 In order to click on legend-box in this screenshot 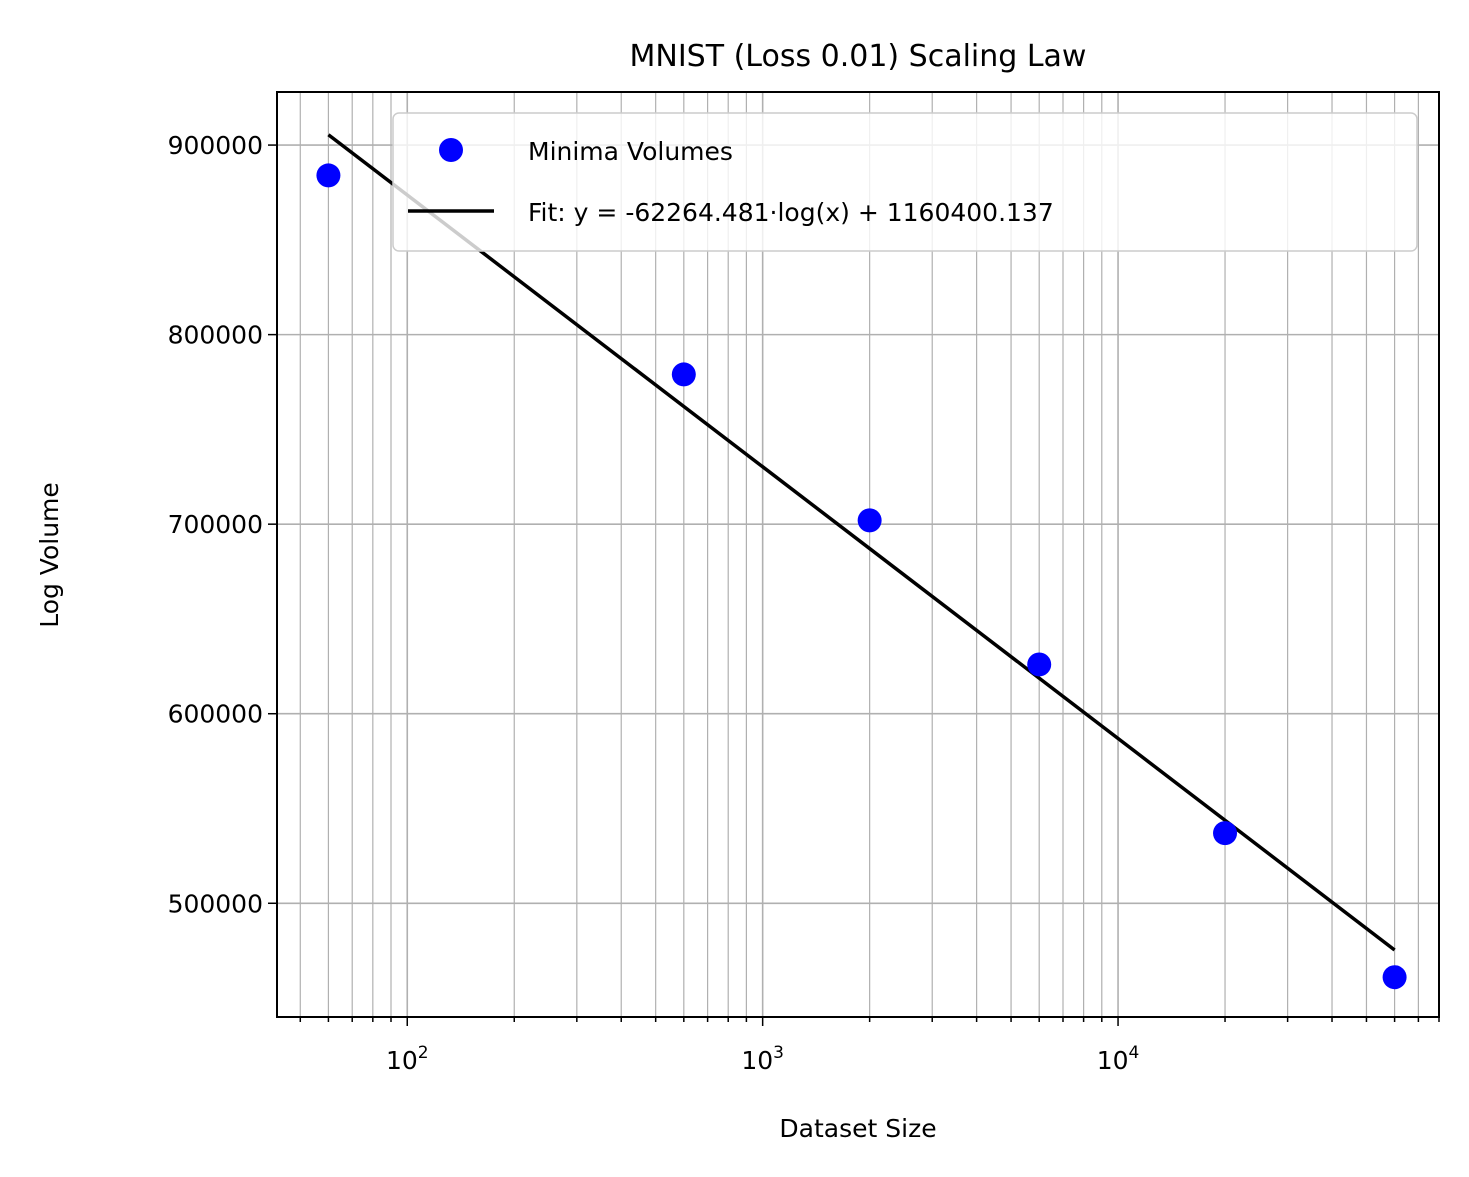, I will do `click(905, 182)`.